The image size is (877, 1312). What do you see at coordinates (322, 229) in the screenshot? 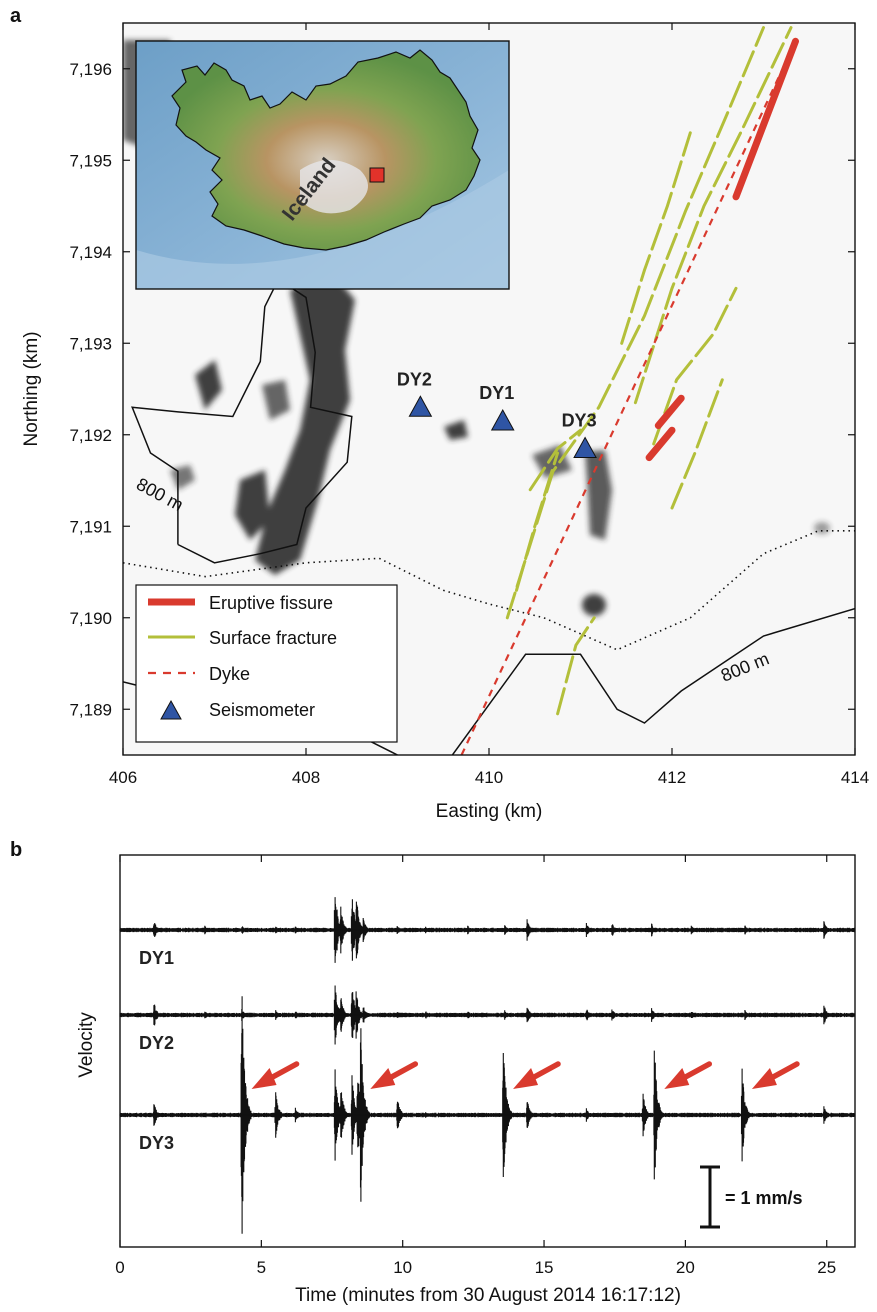
I see `inset-shelf` at bounding box center [322, 229].